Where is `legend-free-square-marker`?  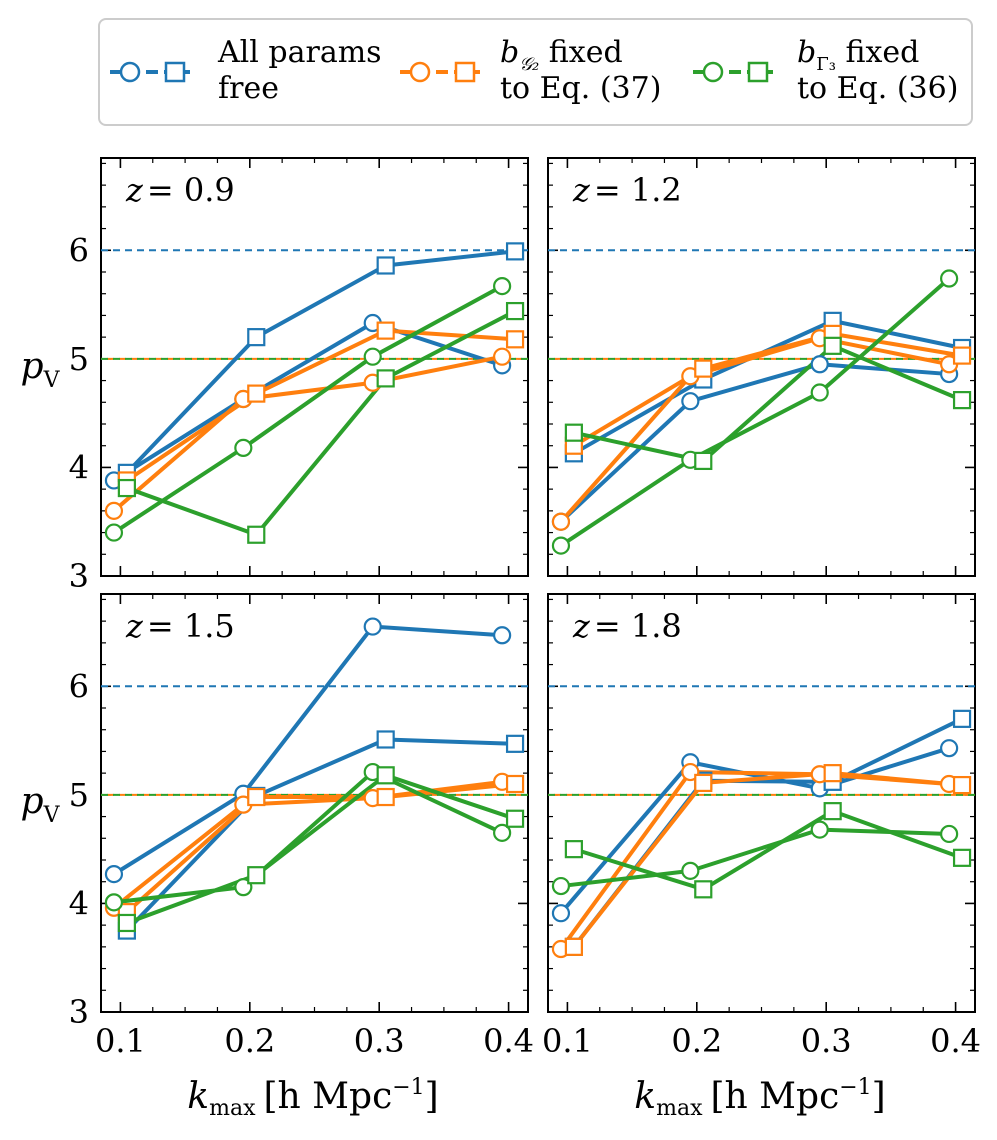
legend-free-square-marker is located at coordinates (175, 72).